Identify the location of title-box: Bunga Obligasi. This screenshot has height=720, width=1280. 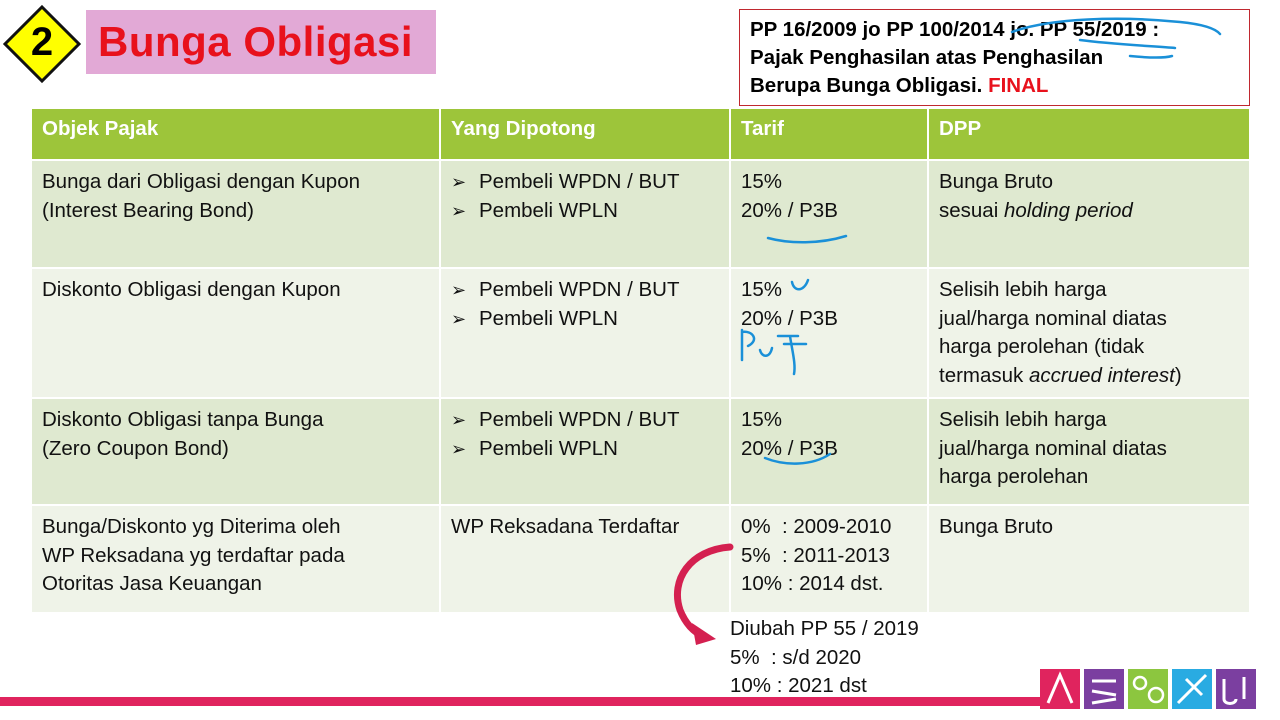
(261, 42).